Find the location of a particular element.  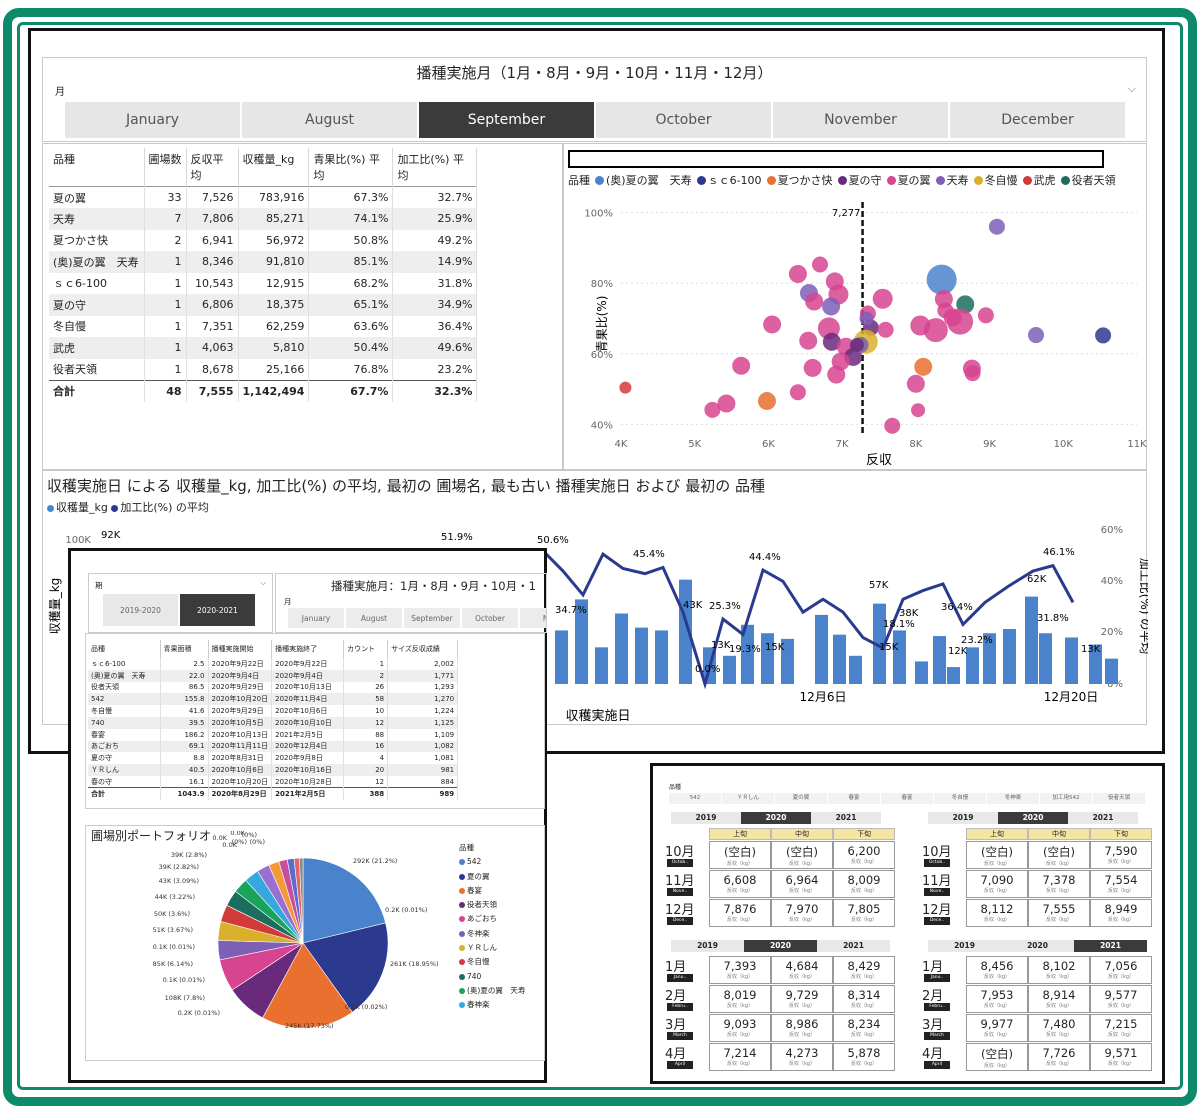

yield-cell: 7,953 反収（kg） is located at coordinates (997, 999).